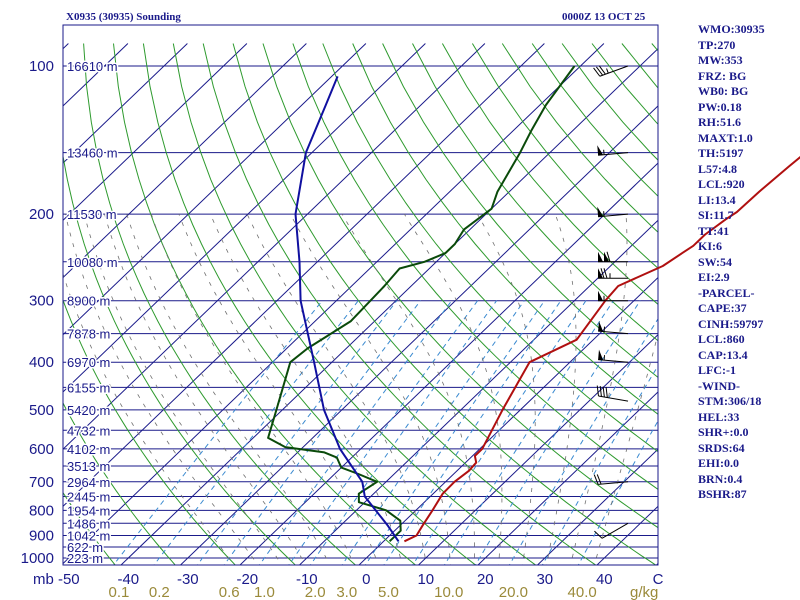 The width and height of the screenshot is (800, 600). What do you see at coordinates (726, 292) in the screenshot?
I see `index-item: -PARCEL-` at bounding box center [726, 292].